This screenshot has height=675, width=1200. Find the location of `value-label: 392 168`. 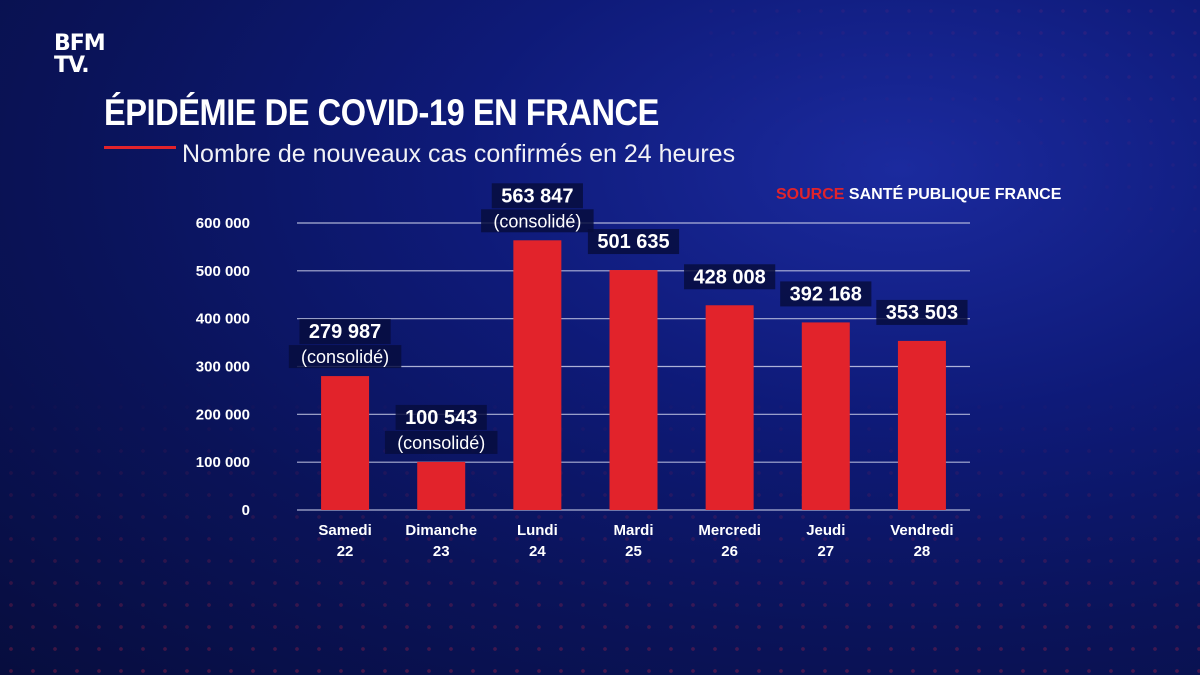

value-label: 392 168 is located at coordinates (826, 294).